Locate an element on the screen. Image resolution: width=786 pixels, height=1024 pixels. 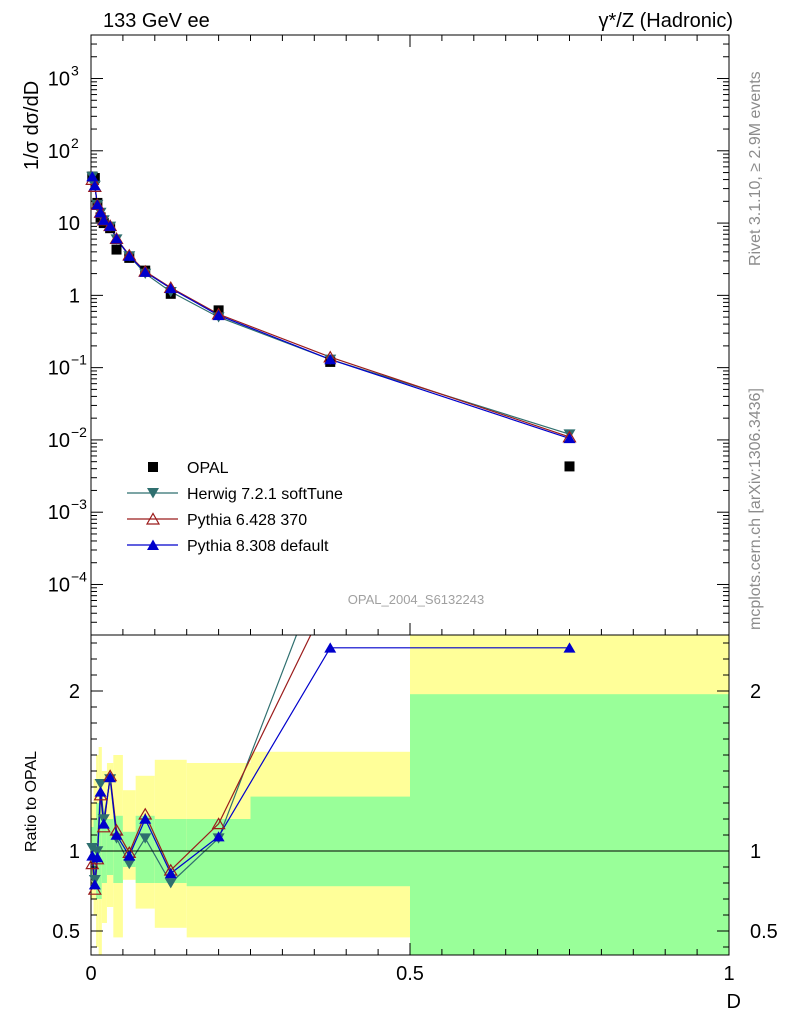
x-tick-label-0: 0 is located at coordinates (90, 974).